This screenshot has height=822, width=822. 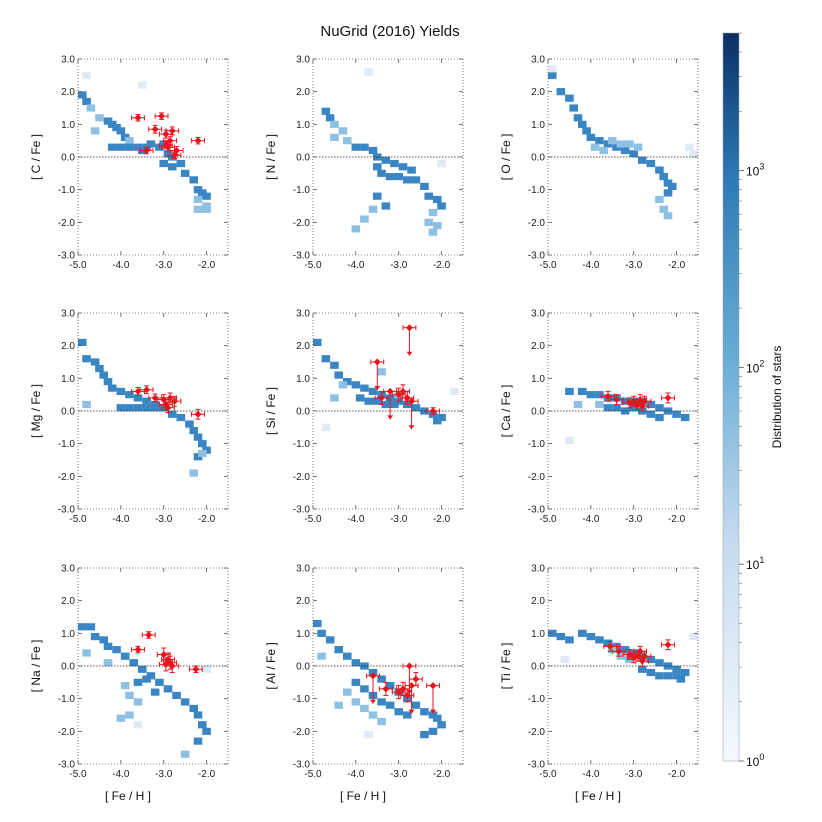 What do you see at coordinates (598, 796) in the screenshot?
I see `x-axis-label: [ Fe / H ]` at bounding box center [598, 796].